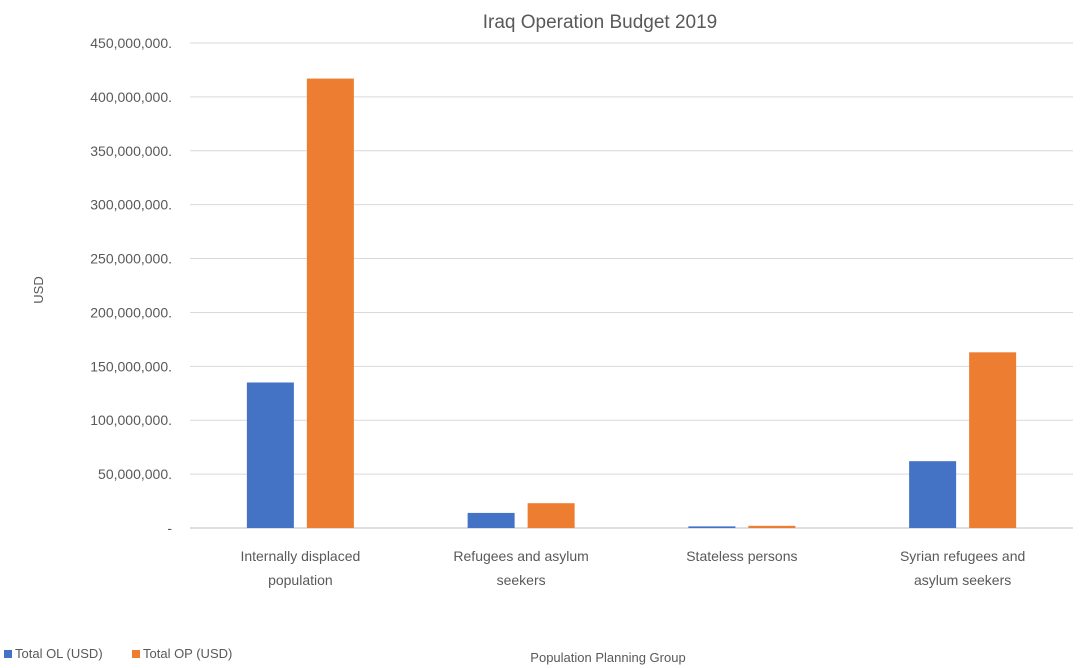 Image resolution: width=1087 pixels, height=668 pixels. Describe the element at coordinates (118, 653) in the screenshot. I see `legend: Total OL (USD) Total OP (USD)` at that location.